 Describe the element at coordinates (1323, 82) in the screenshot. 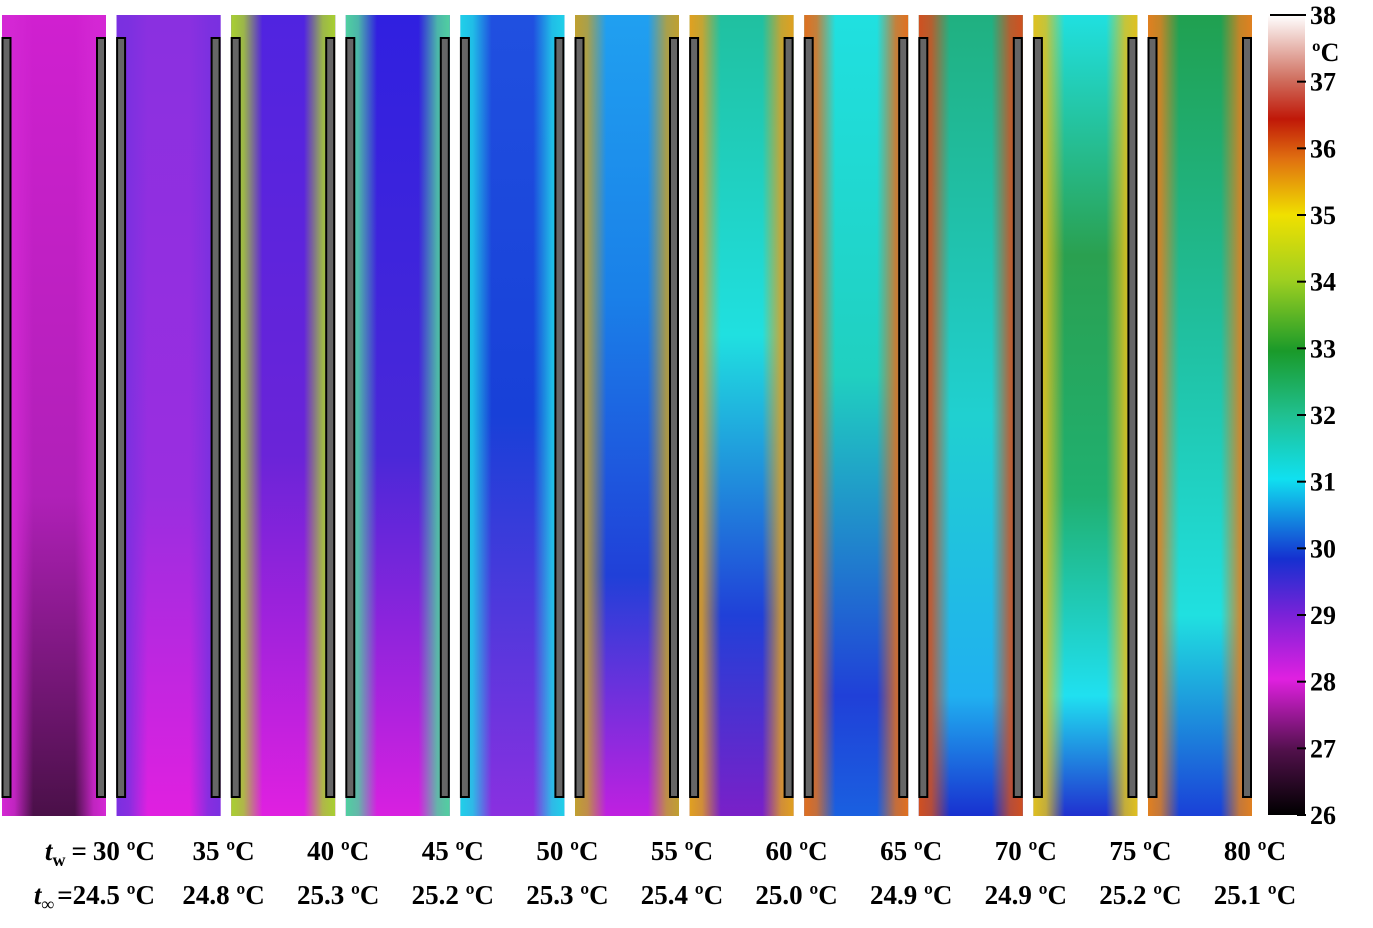

I see `colorbar-tick-label: 37` at that location.